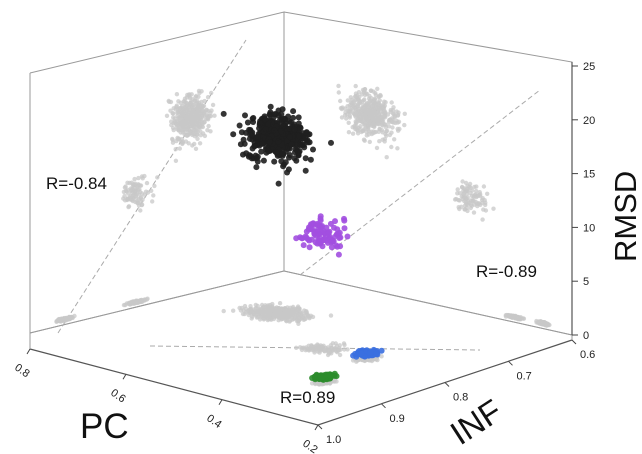 This screenshot has width=642, height=454. What do you see at coordinates (589, 121) in the screenshot?
I see `rmsd-tick-label: 20` at bounding box center [589, 121].